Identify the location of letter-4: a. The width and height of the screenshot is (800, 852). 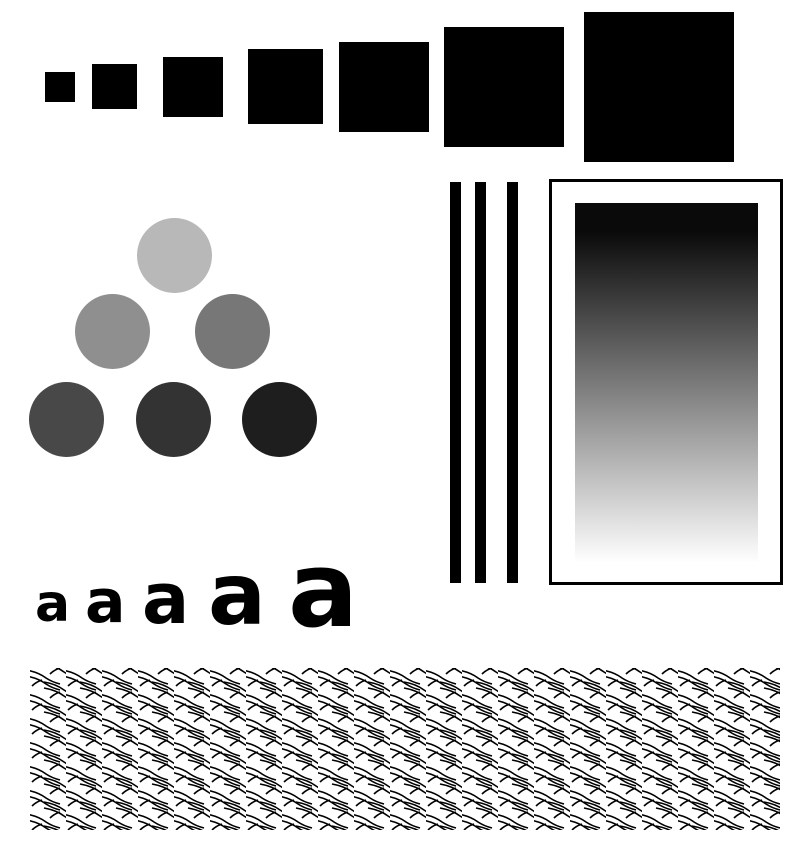
(237, 595).